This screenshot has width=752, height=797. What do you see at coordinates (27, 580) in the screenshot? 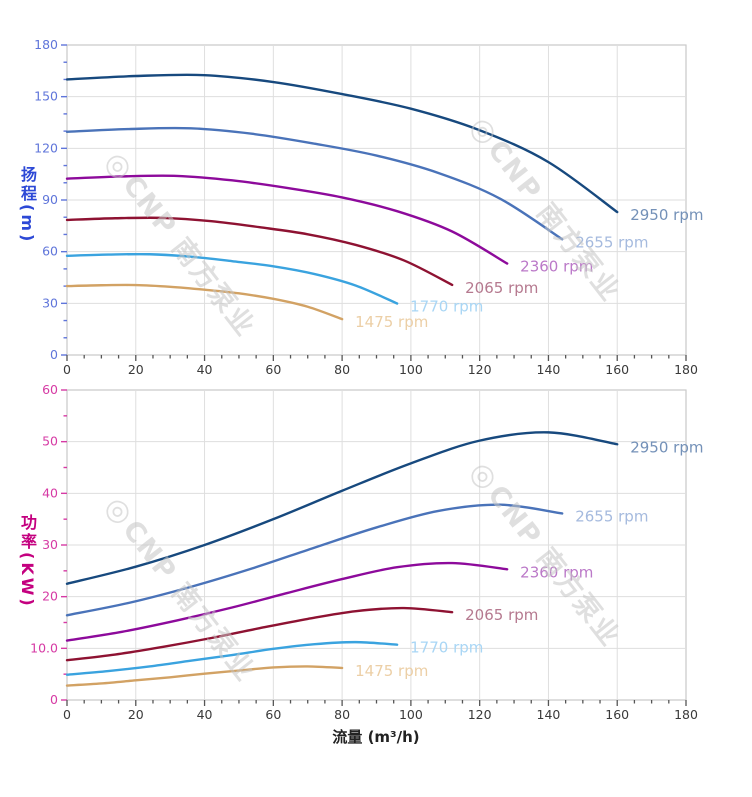
I see `power-axis-title-unit: (KW)` at bounding box center [27, 580].